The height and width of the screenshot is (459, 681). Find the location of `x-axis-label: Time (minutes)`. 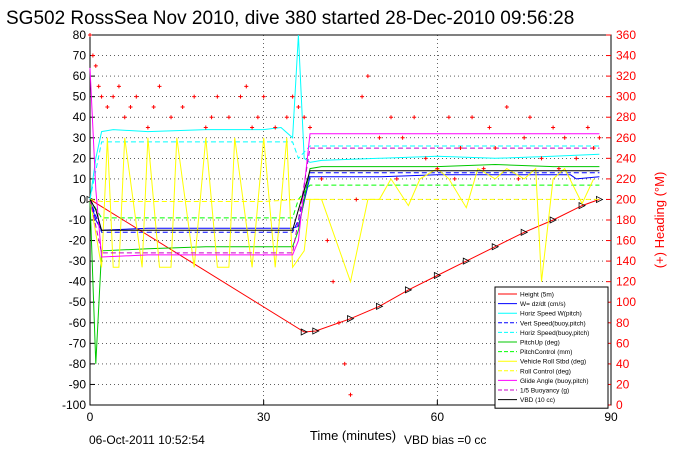

x-axis-label: Time (minutes) is located at coordinates (353, 435).